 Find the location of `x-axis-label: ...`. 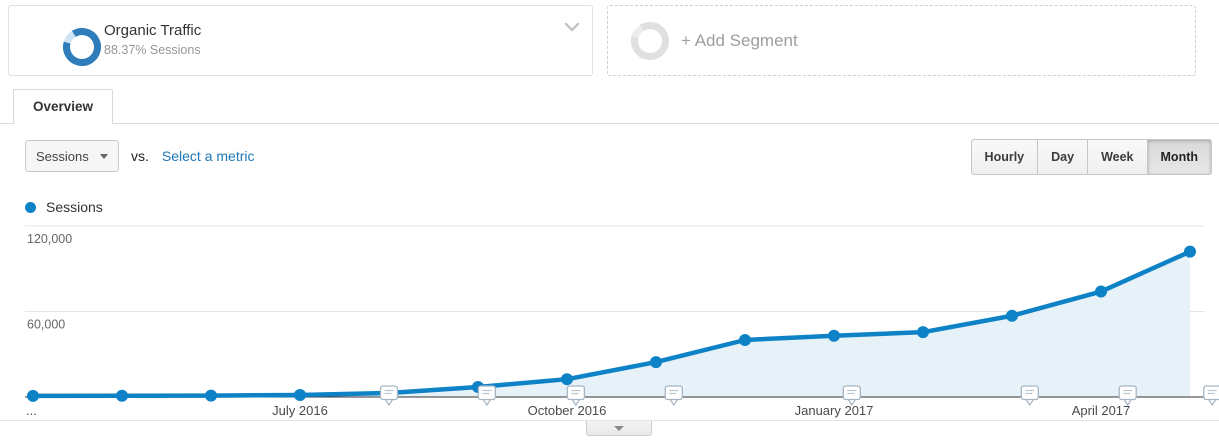

x-axis-label: ... is located at coordinates (31, 410).